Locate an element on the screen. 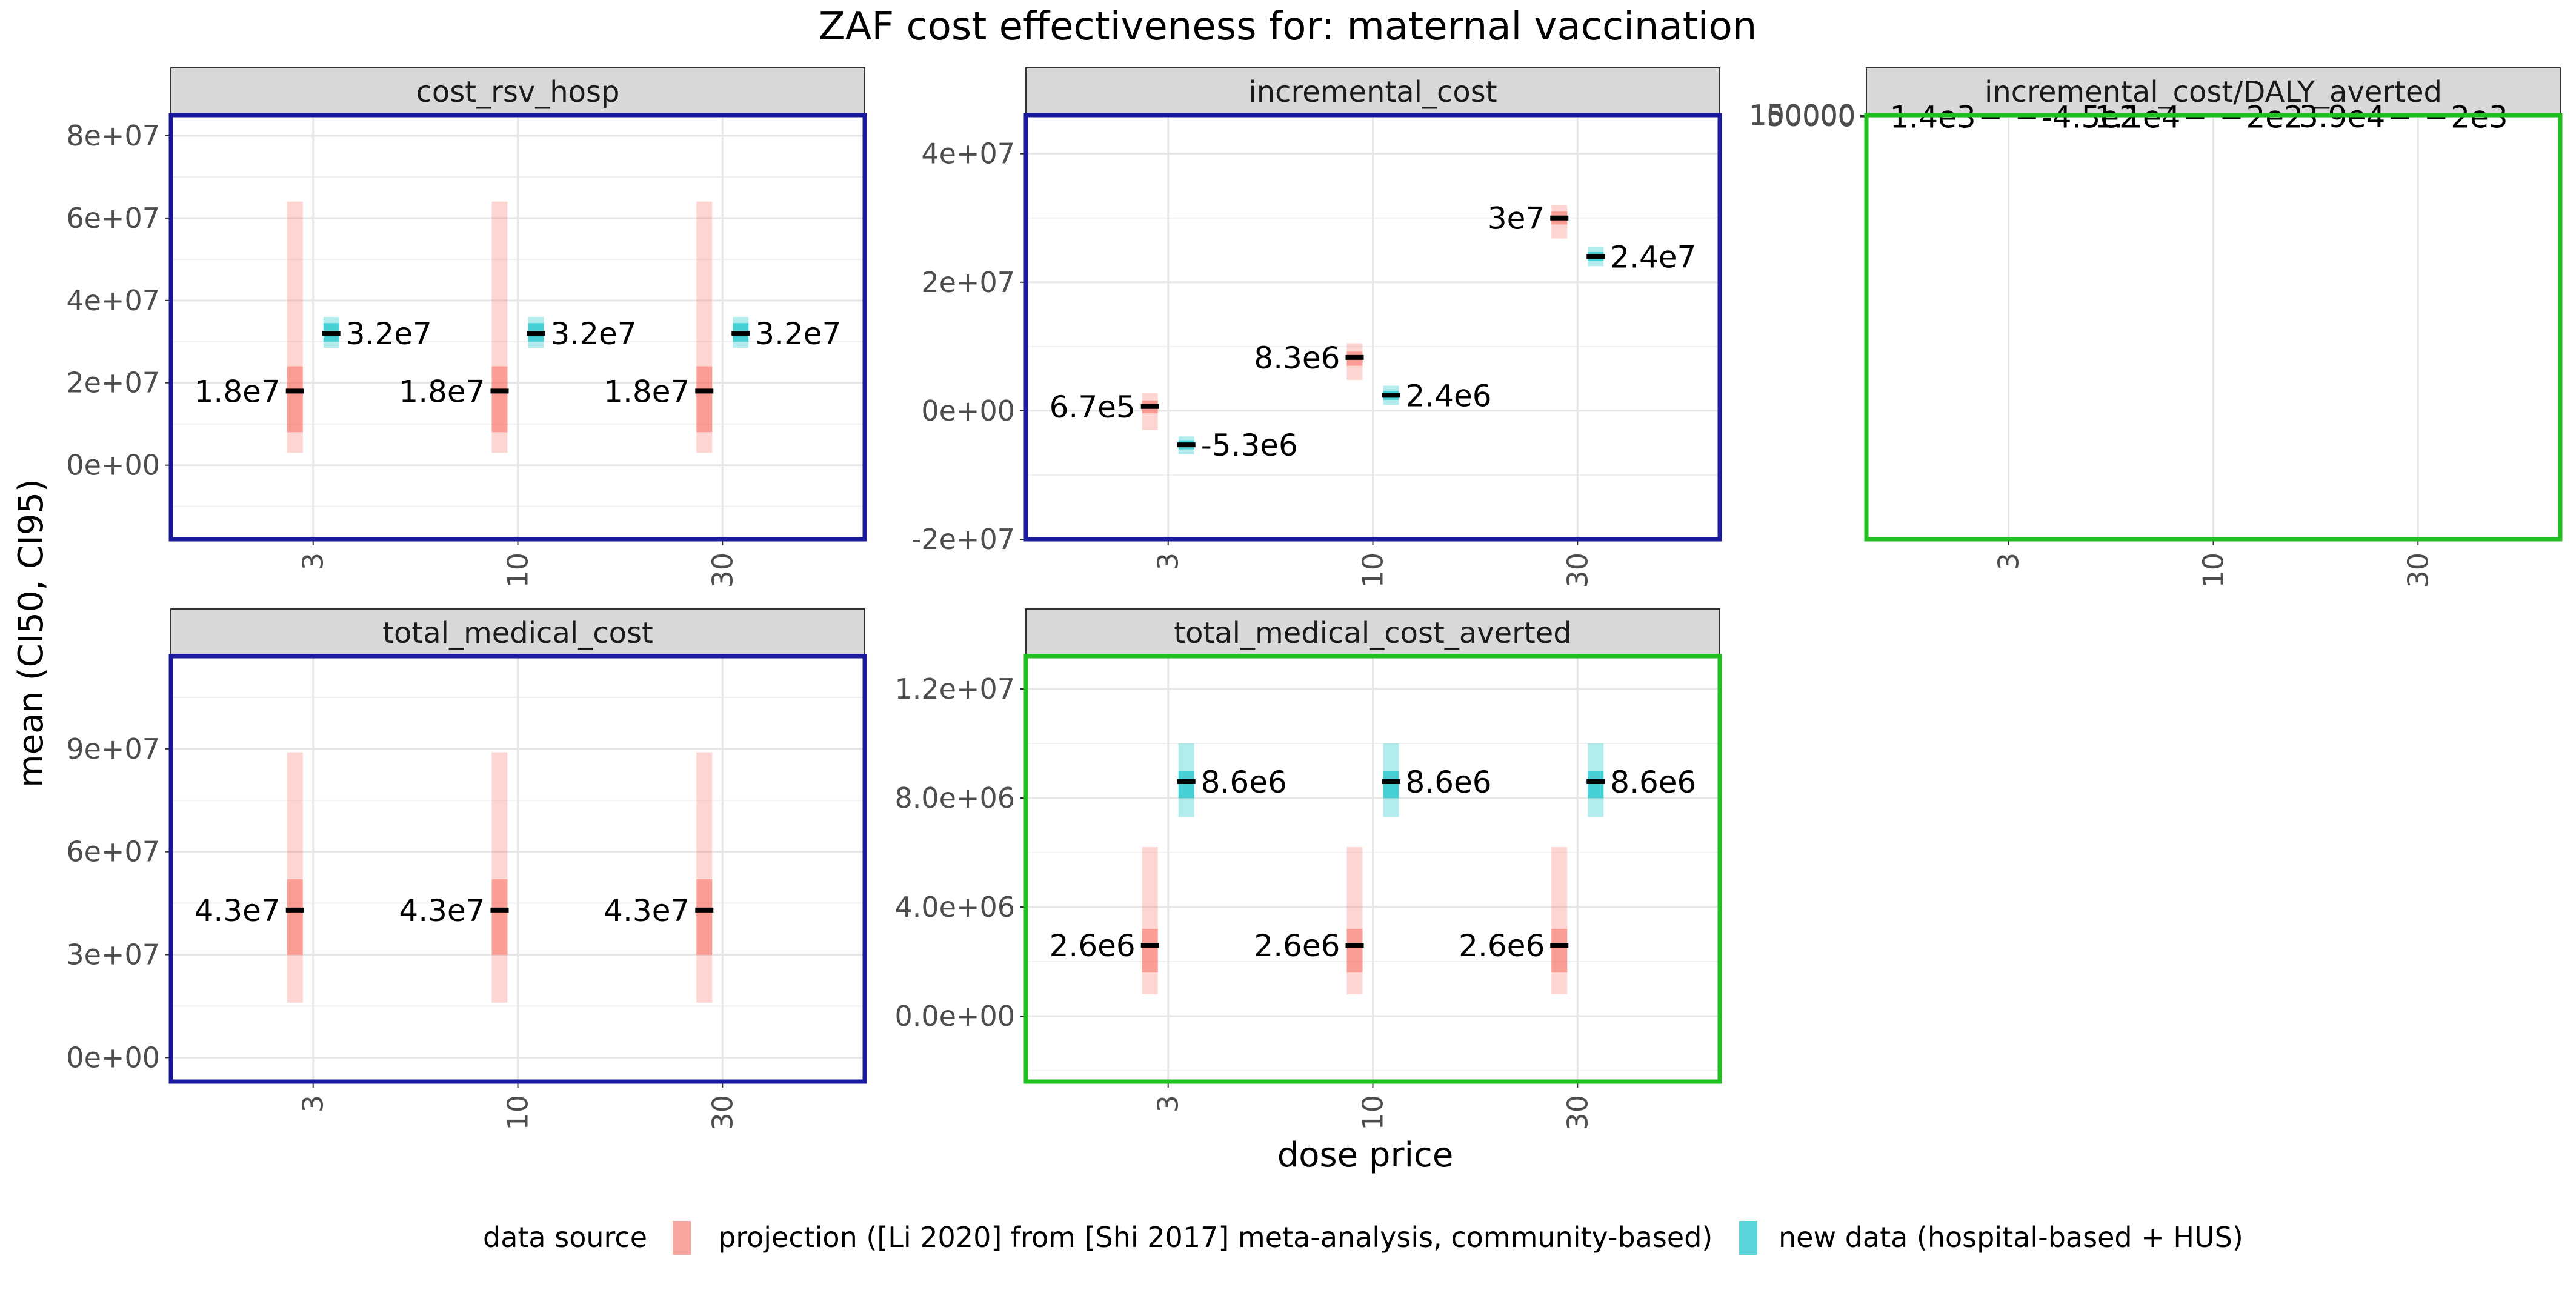 This screenshot has height=1290, width=2576. y-tick-label: 2e+07 is located at coordinates (968, 282).